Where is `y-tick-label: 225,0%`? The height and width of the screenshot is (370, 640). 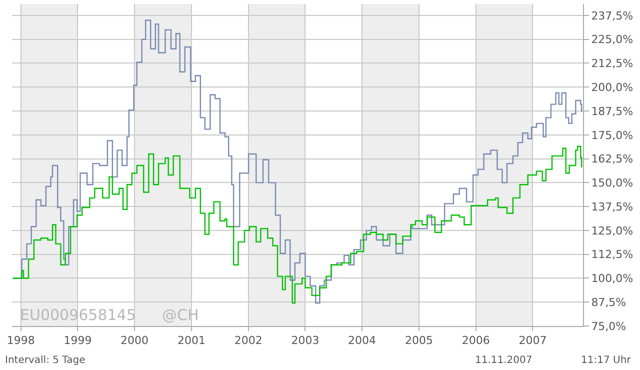 y-tick-label: 225,0% is located at coordinates (612, 39).